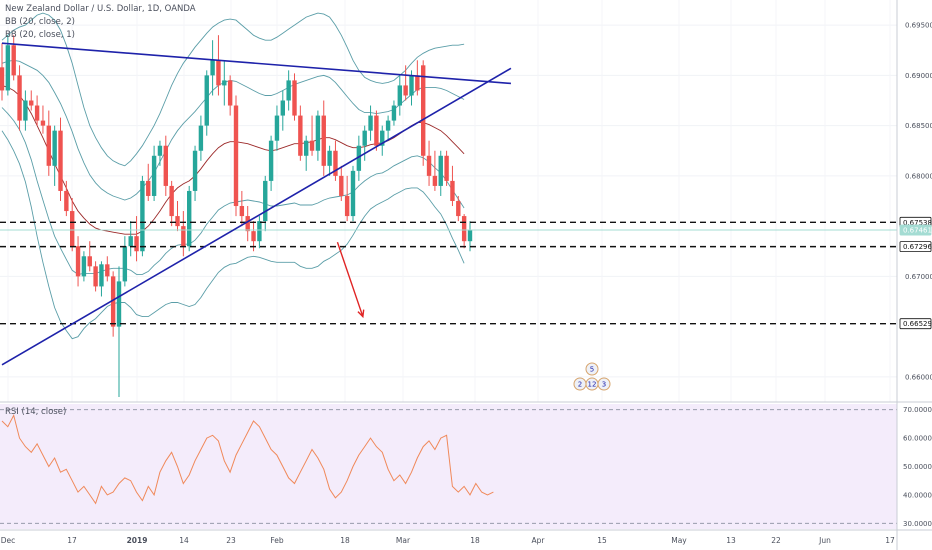 This screenshot has height=550, width=932. I want to click on event-count-label: 5, so click(592, 370).